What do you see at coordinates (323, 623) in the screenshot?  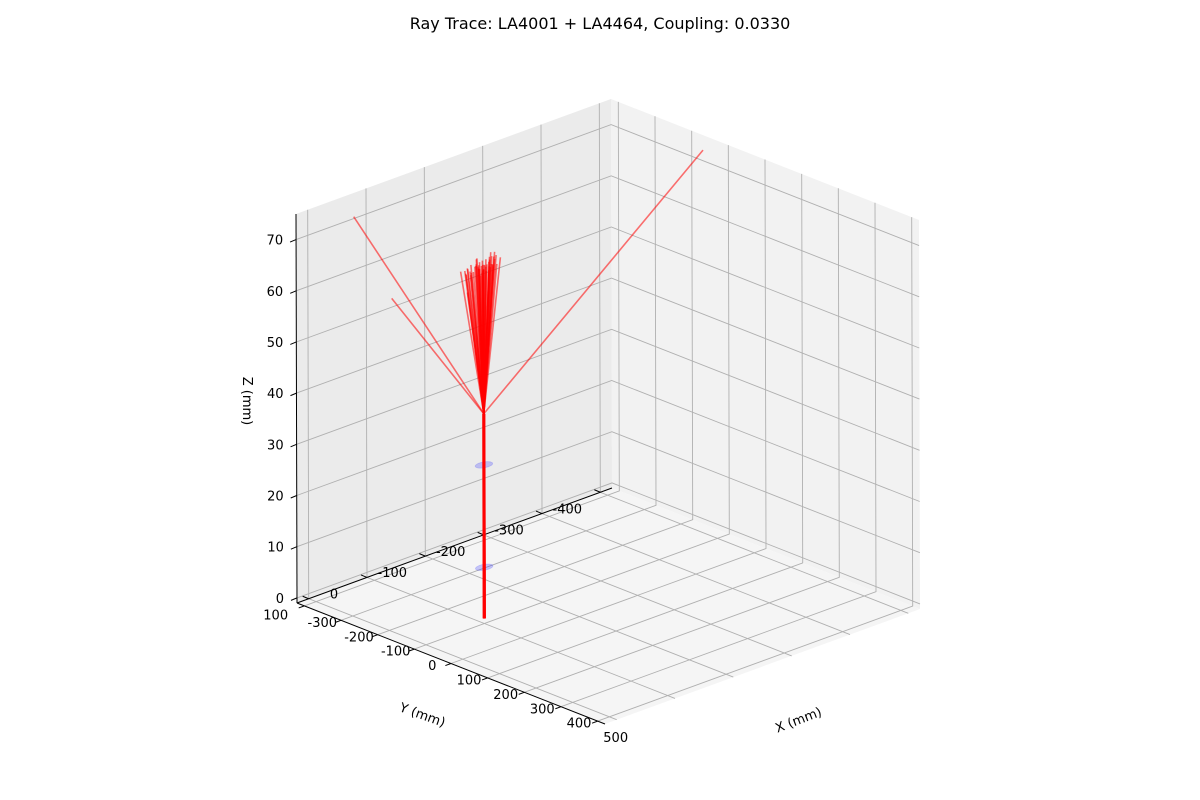 I see `x-tick-label: -300` at bounding box center [323, 623].